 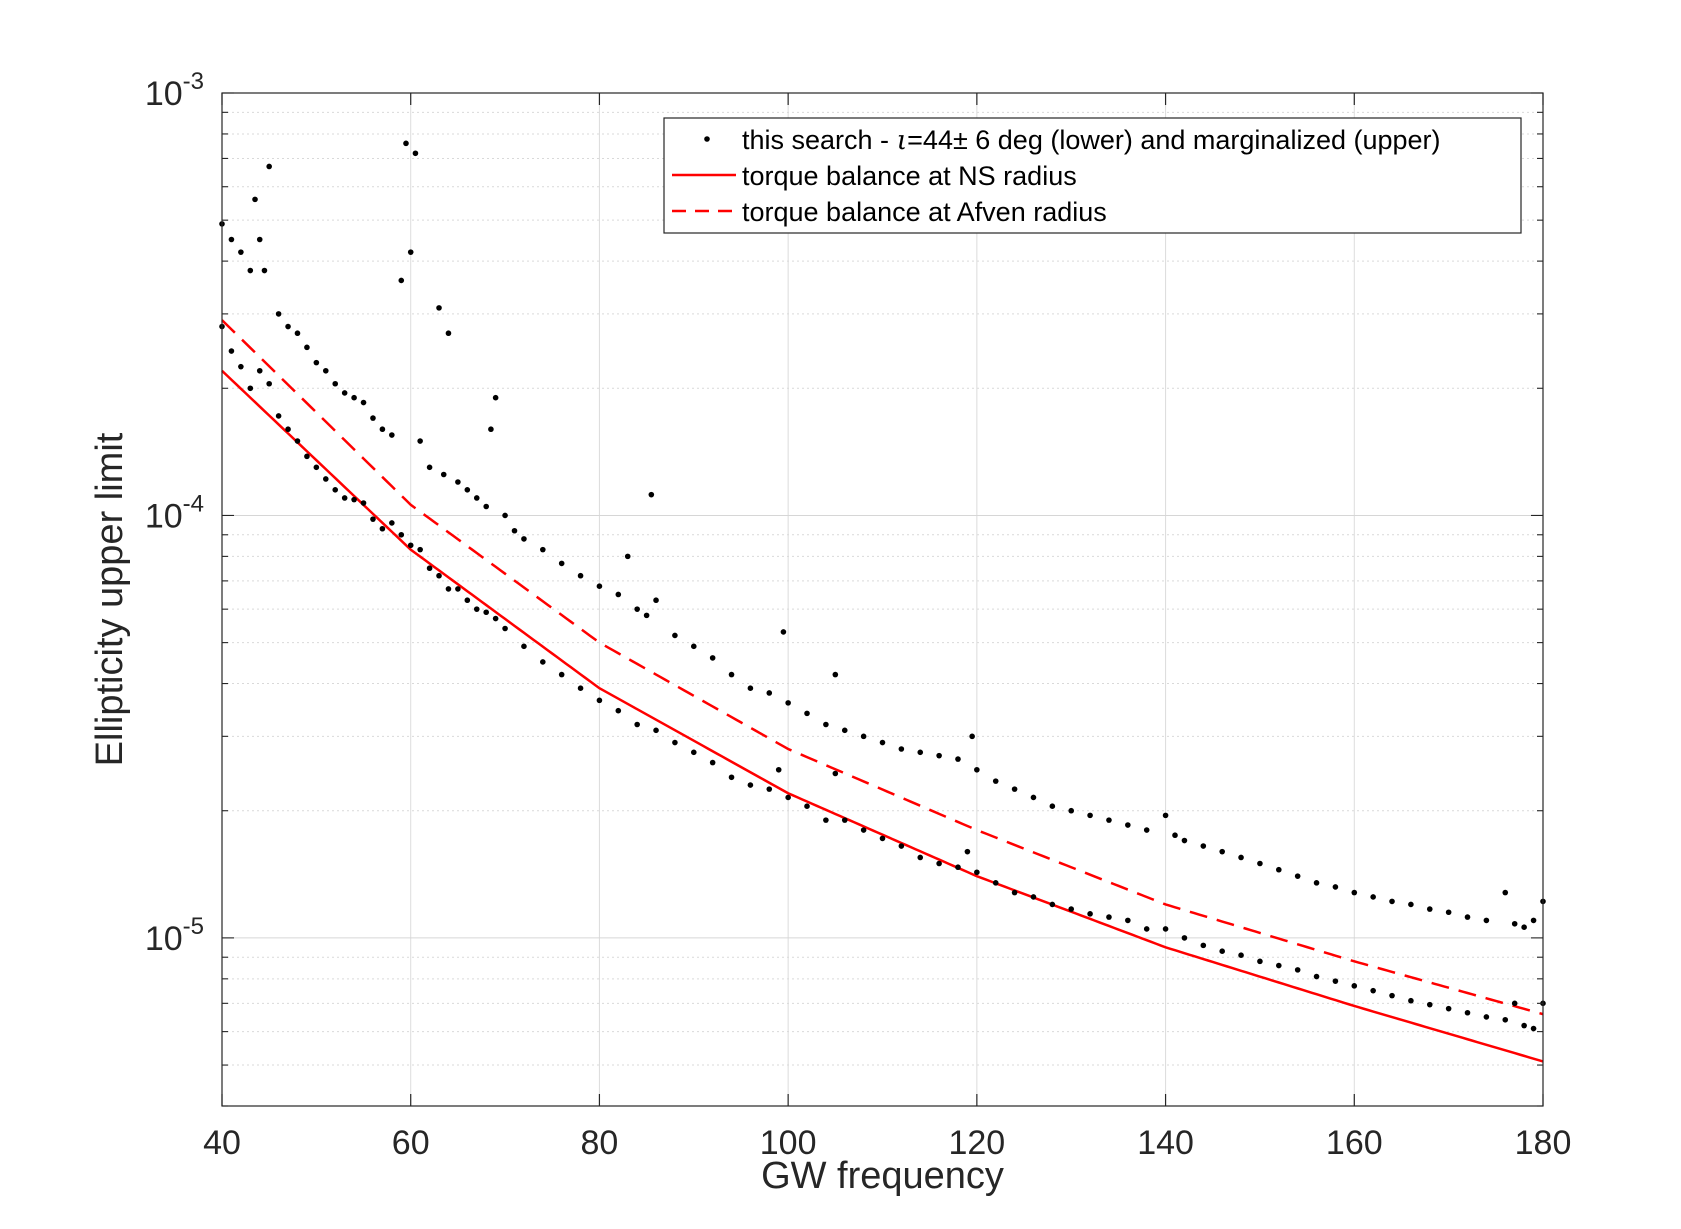 What do you see at coordinates (707, 139) in the screenshot?
I see `legend-marker-dot` at bounding box center [707, 139].